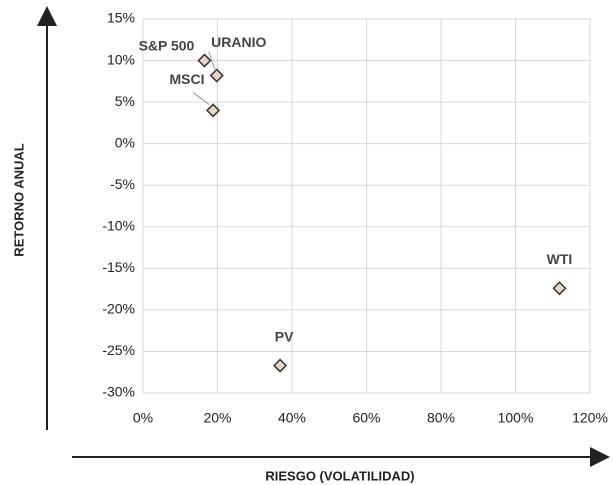 This screenshot has width=613, height=485. I want to click on y-tick-label: -30%, so click(118, 392).